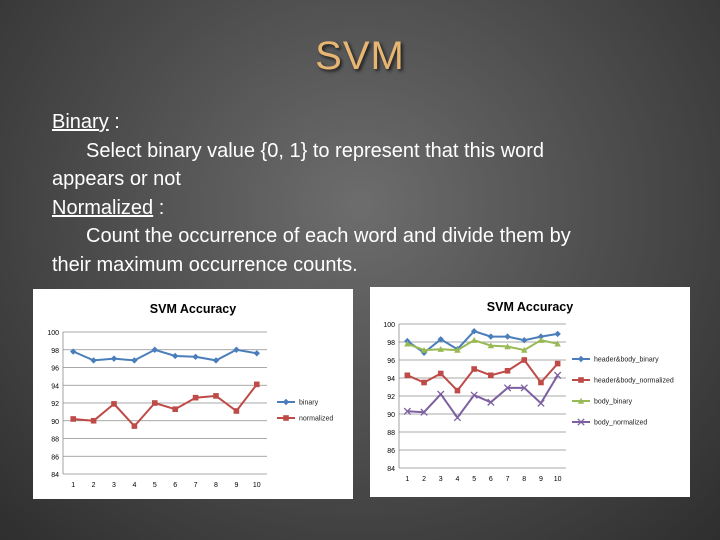  I want to click on y-tick-label: 88, so click(55, 440).